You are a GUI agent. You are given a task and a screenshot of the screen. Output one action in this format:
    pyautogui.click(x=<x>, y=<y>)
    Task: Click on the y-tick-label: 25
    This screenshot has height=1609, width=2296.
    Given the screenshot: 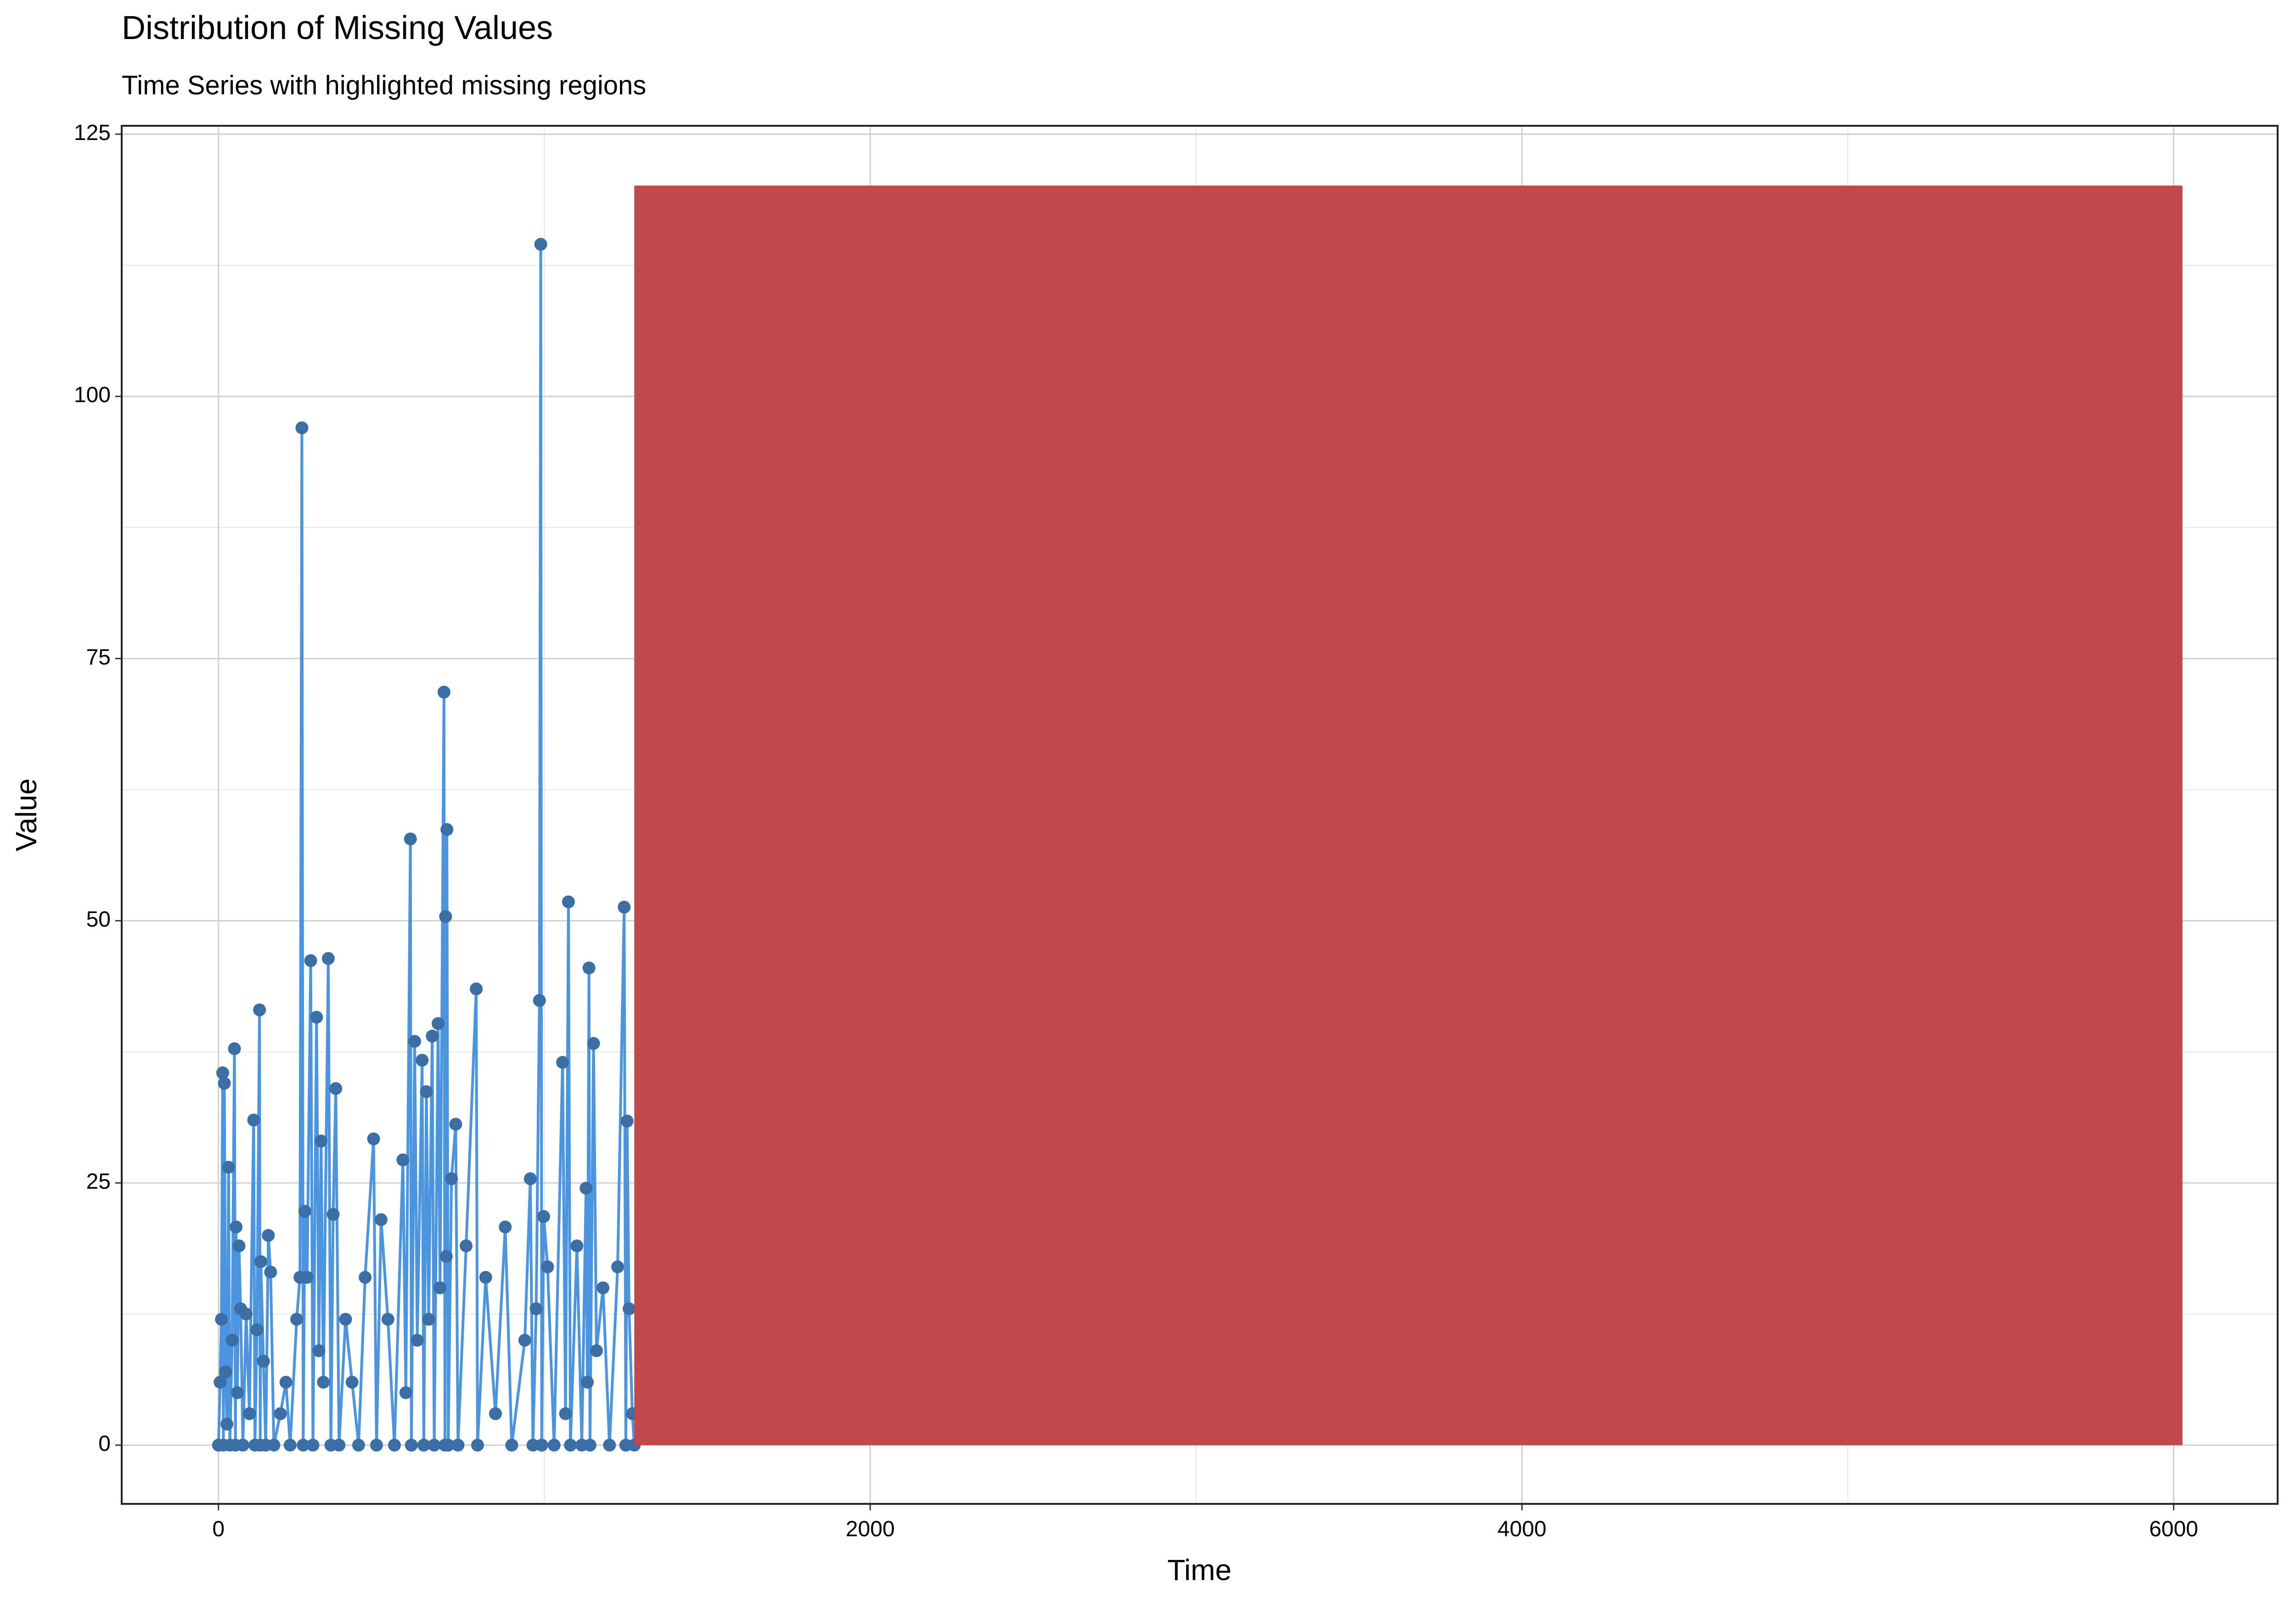 What is the action you would take?
    pyautogui.click(x=98, y=1182)
    